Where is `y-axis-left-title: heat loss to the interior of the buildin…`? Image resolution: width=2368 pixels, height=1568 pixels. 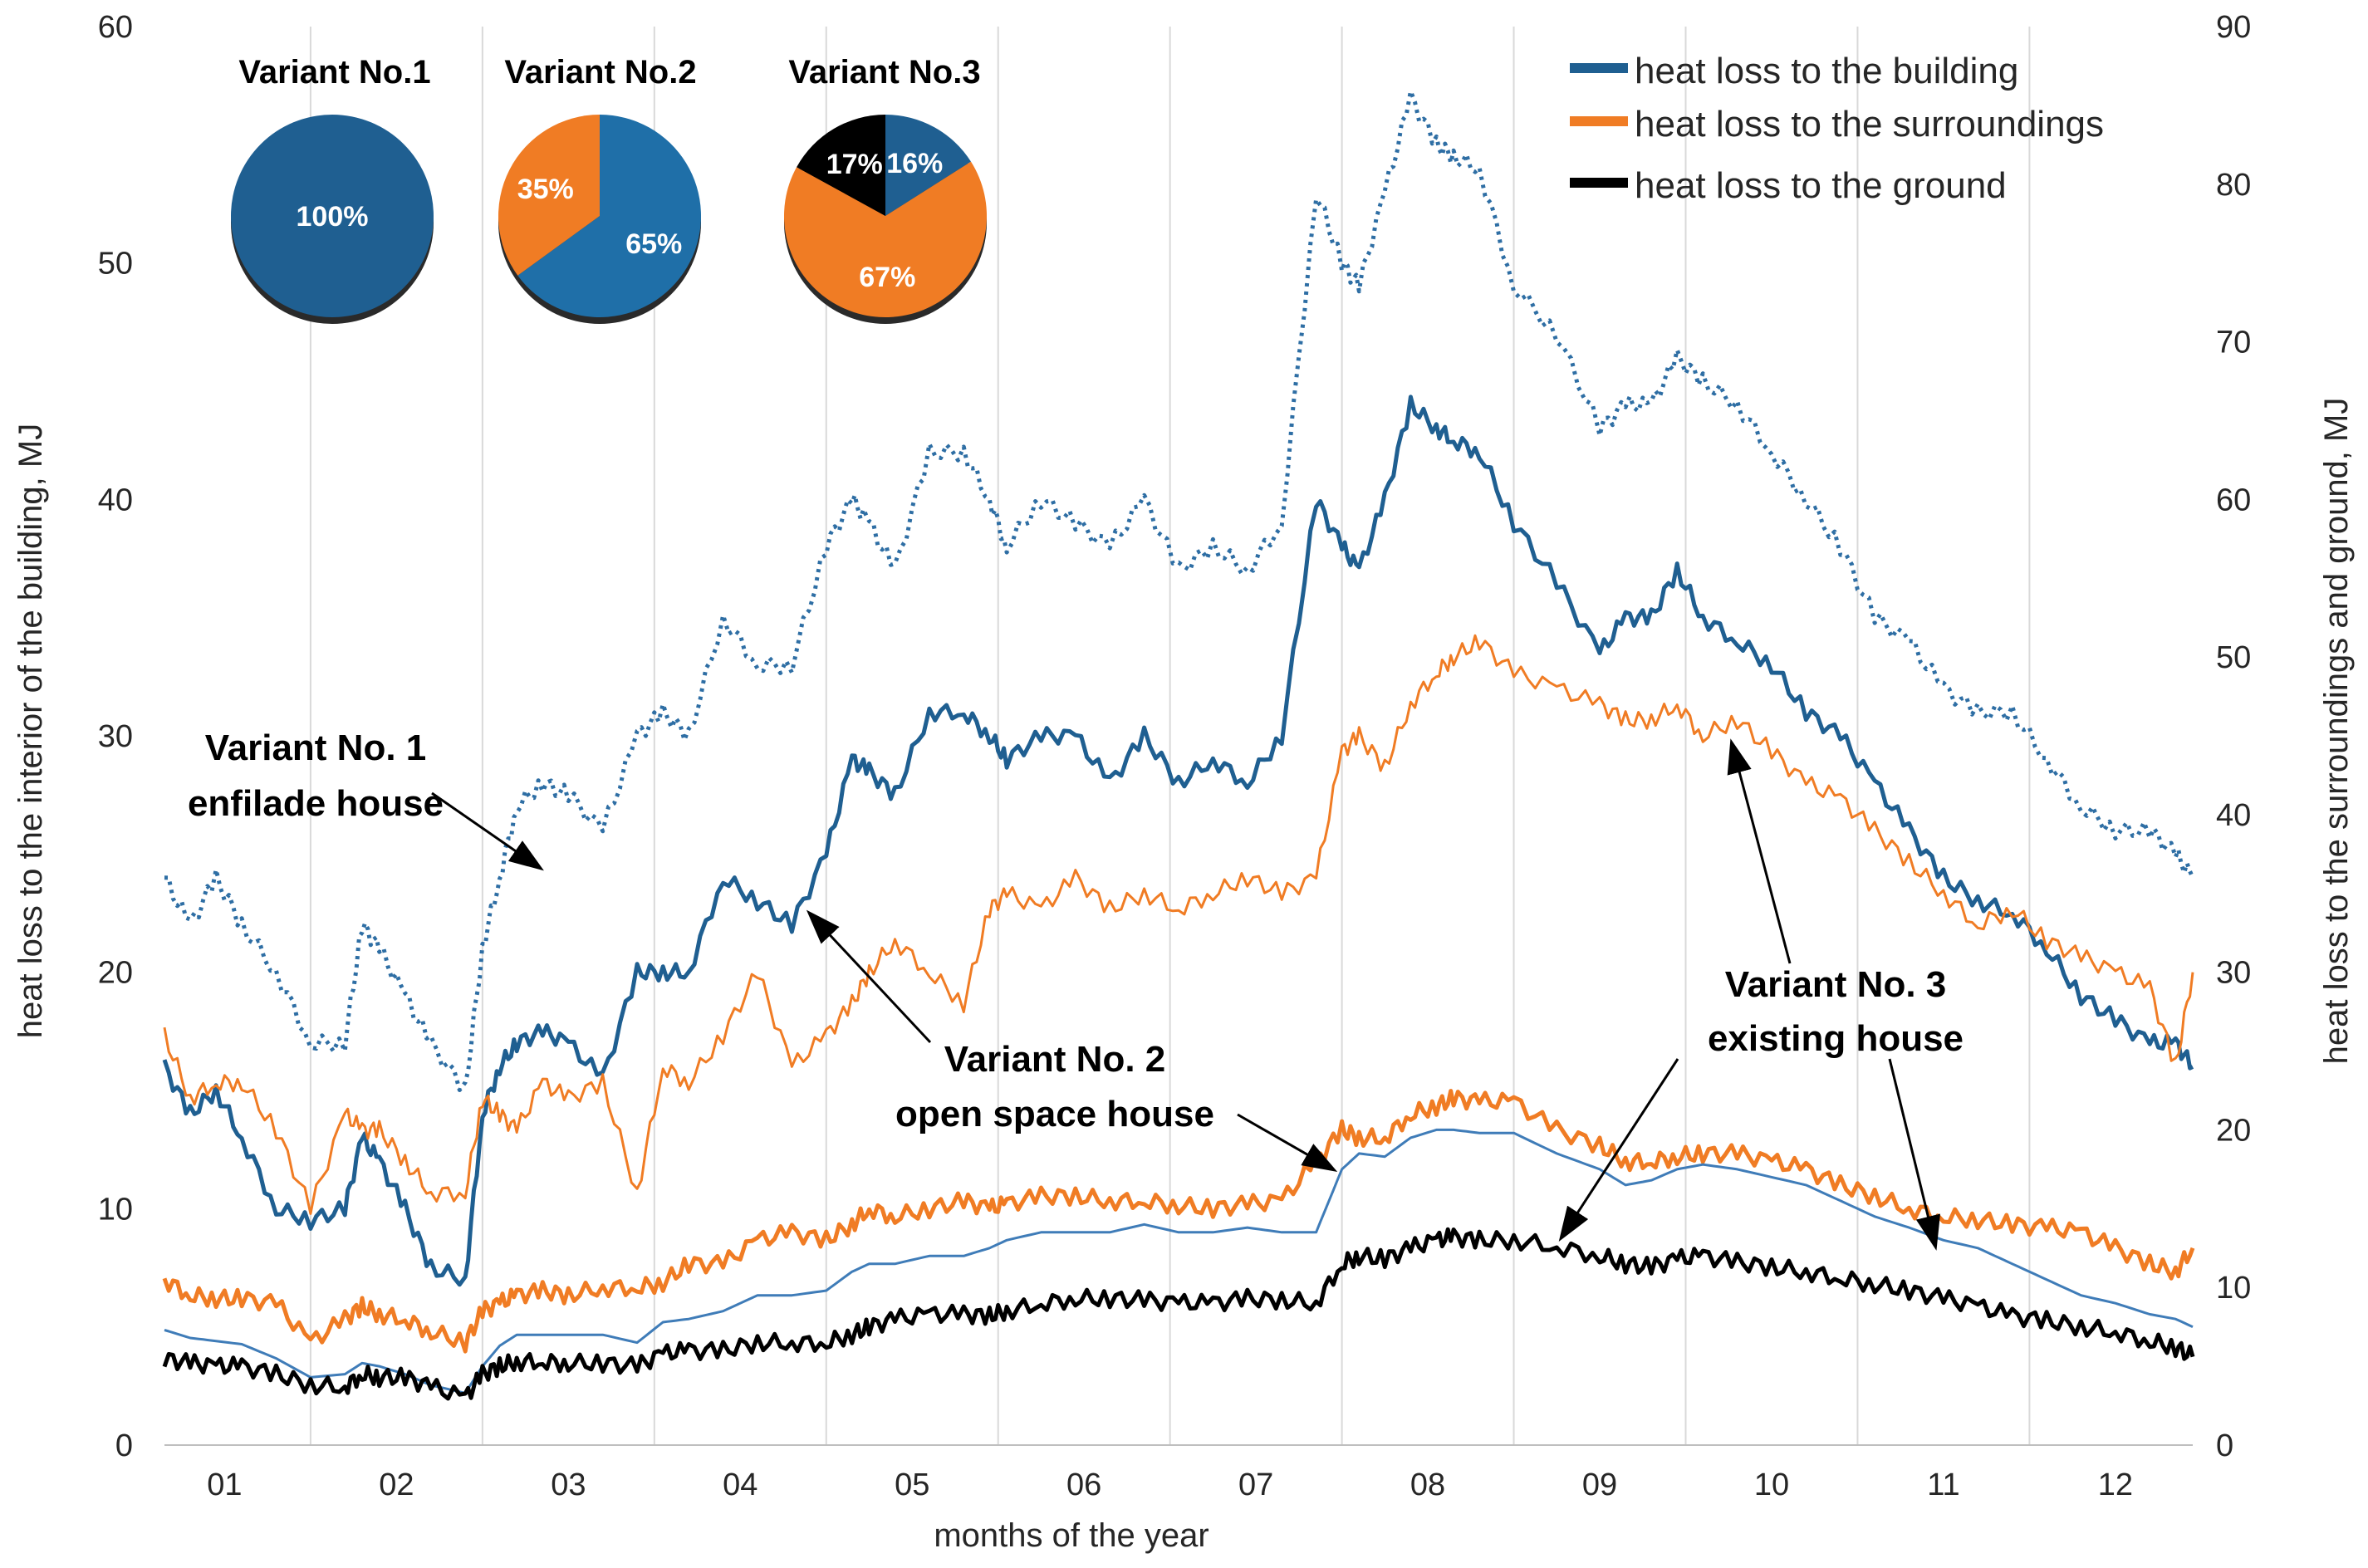
y-axis-left-title: heat loss to the interior of the buildin… is located at coordinates (30, 731).